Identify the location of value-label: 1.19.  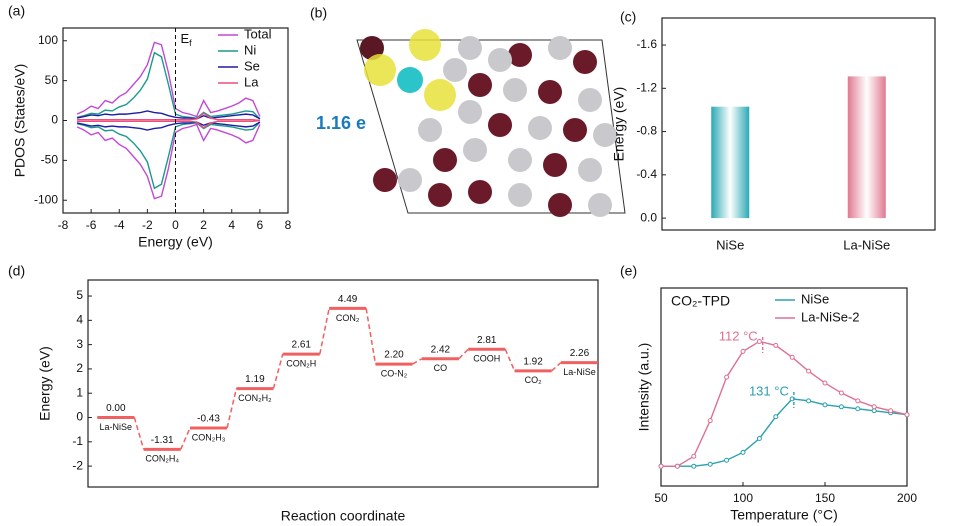
(255, 379).